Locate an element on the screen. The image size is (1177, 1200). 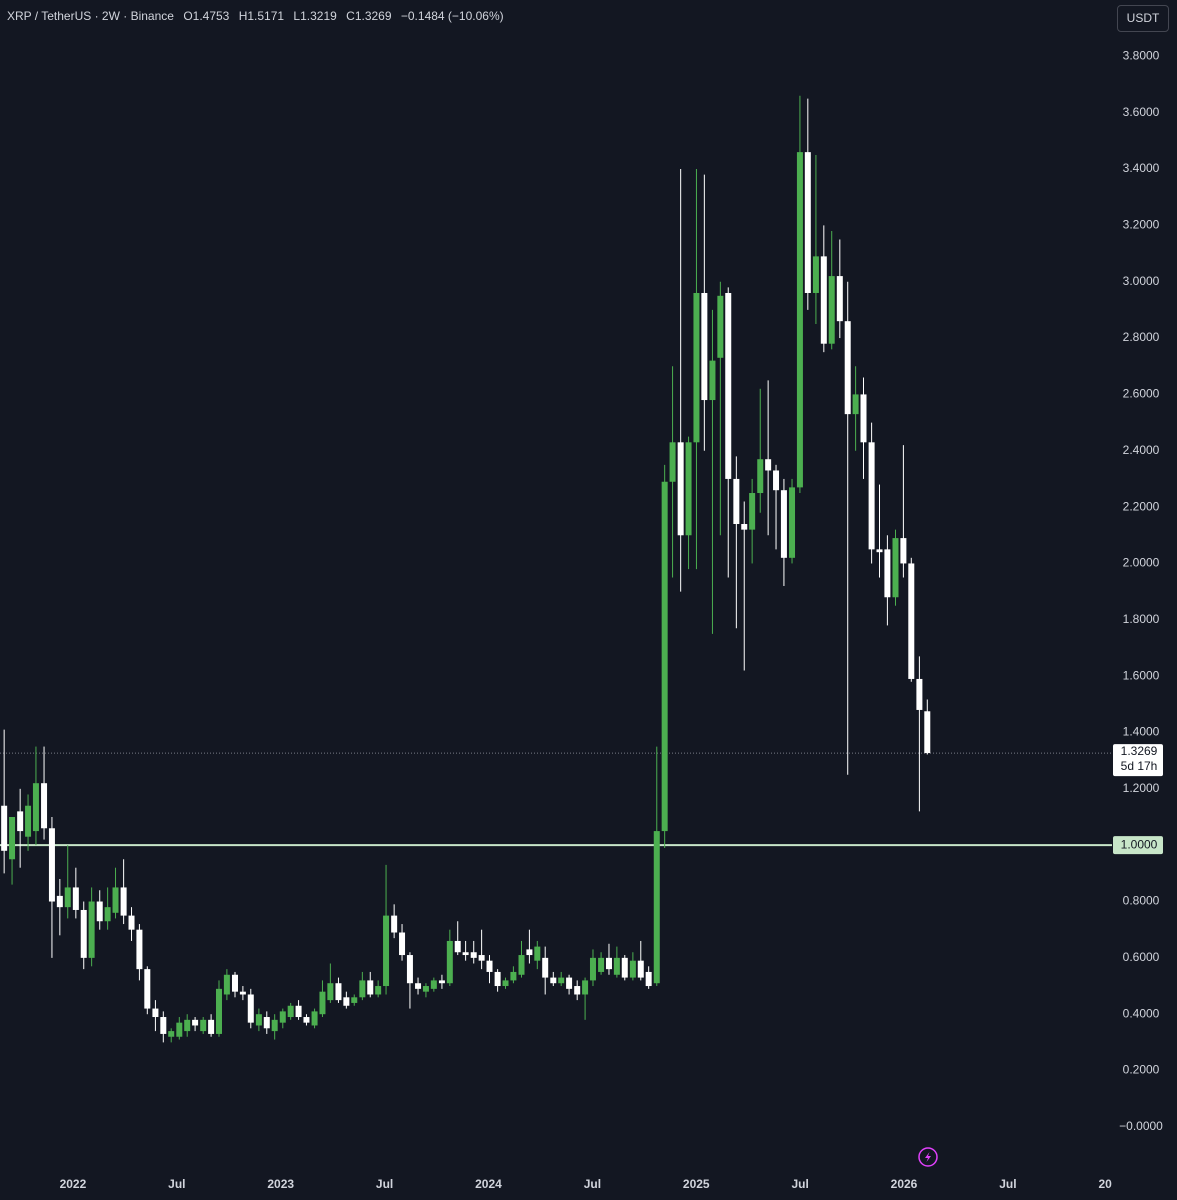
currency-button: USDT is located at coordinates (1143, 18).